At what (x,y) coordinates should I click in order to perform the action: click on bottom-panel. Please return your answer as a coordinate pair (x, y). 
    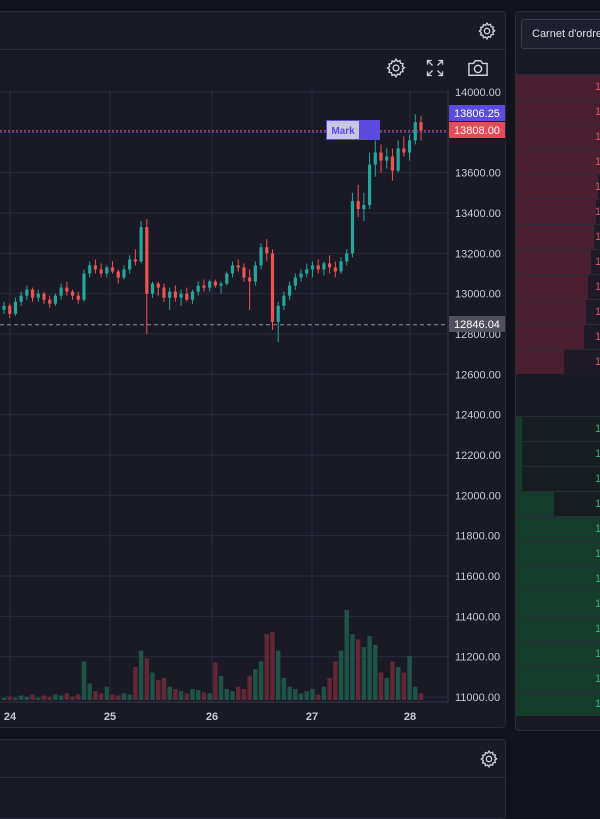
    Looking at the image, I should click on (253, 779).